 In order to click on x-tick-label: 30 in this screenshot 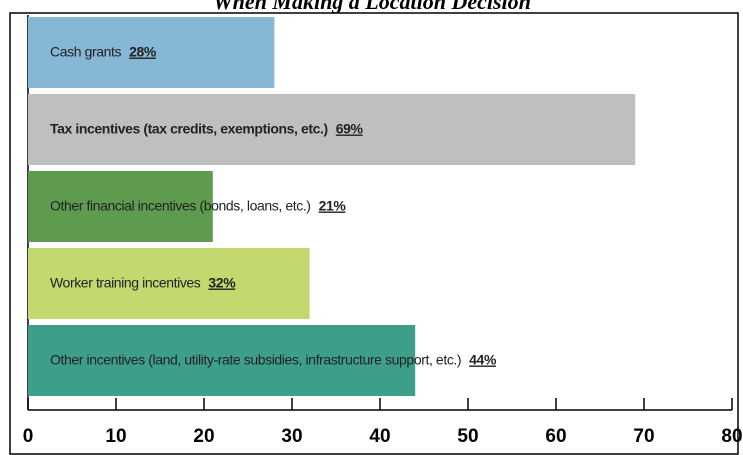, I will do `click(291, 436)`.